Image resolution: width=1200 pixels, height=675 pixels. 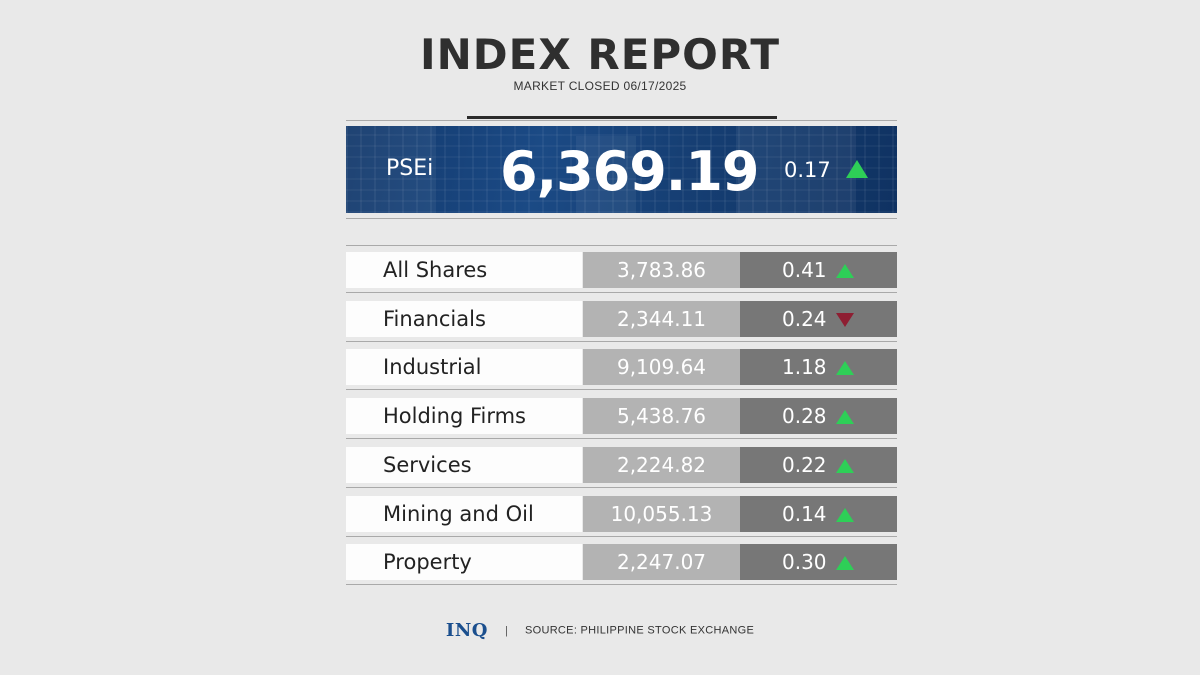 I want to click on index-value: 2,224.82, so click(x=661, y=465).